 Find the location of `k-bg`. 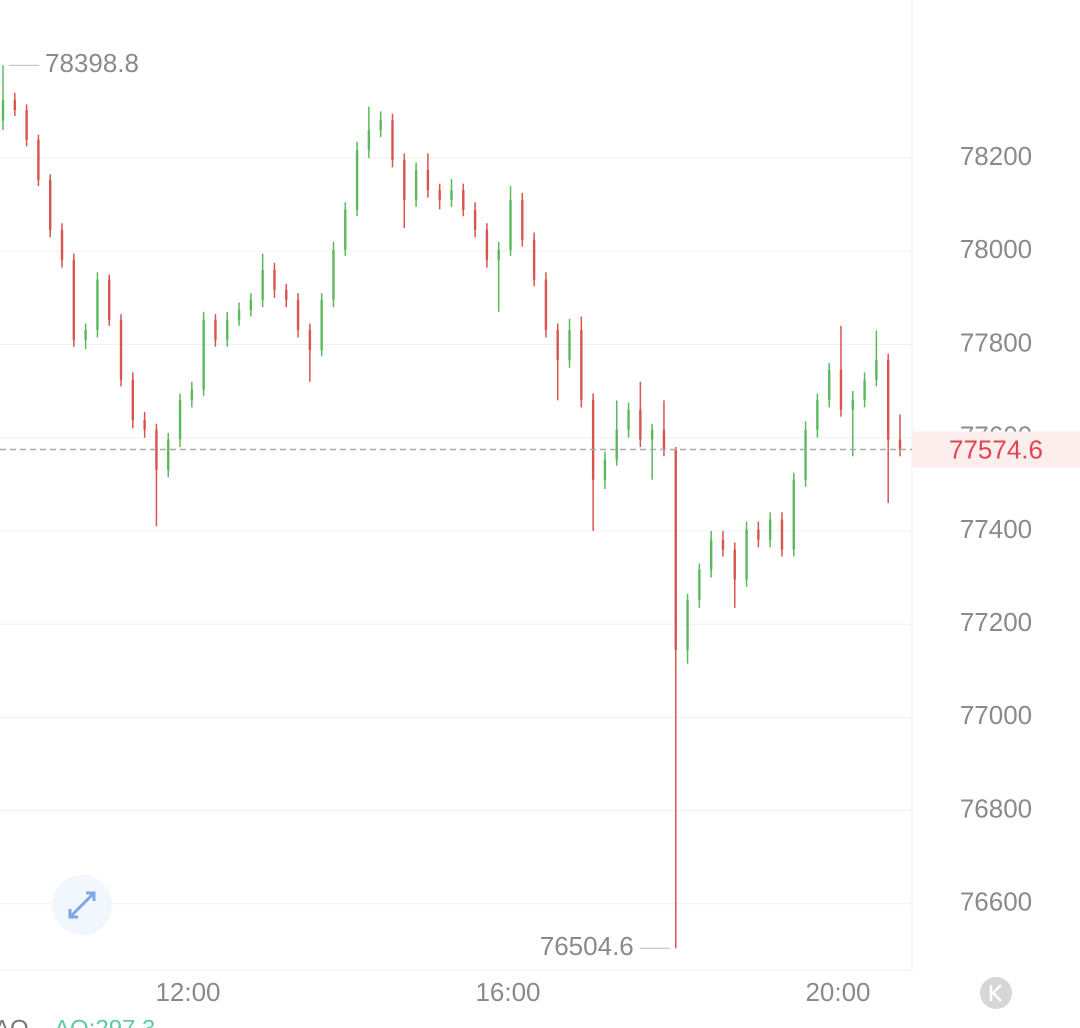

k-bg is located at coordinates (996, 993).